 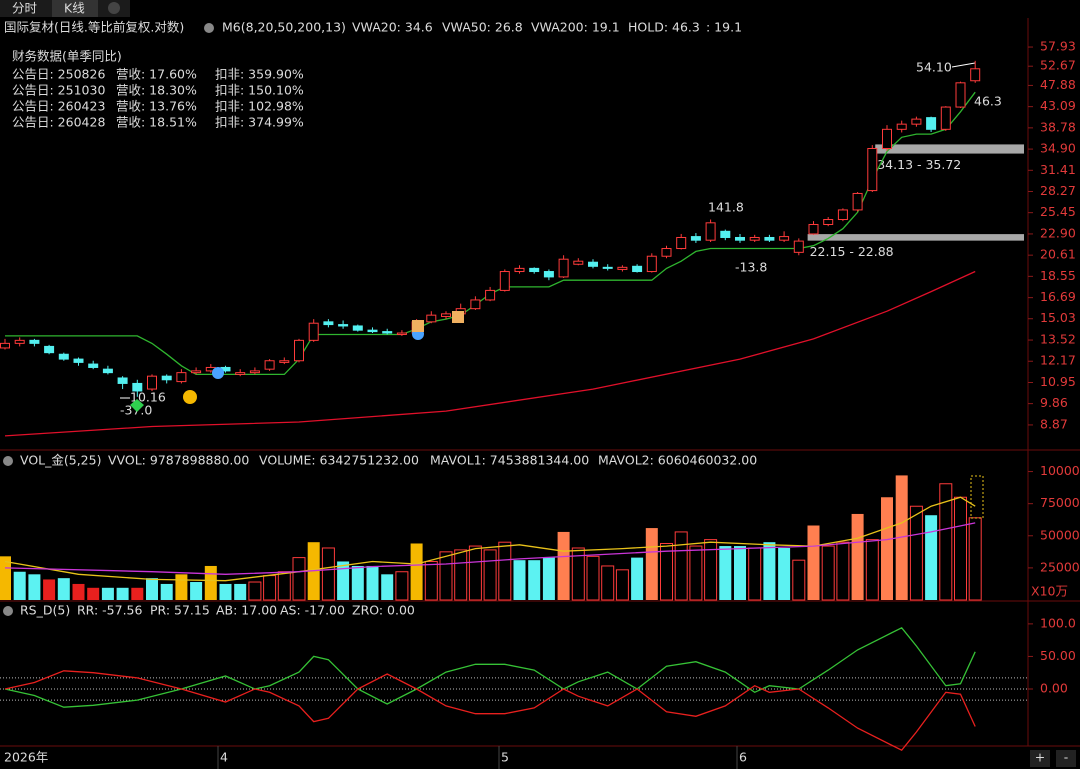 What do you see at coordinates (259, 90) in the screenshot?
I see `finance-cell: 扣非: 150.10%` at bounding box center [259, 90].